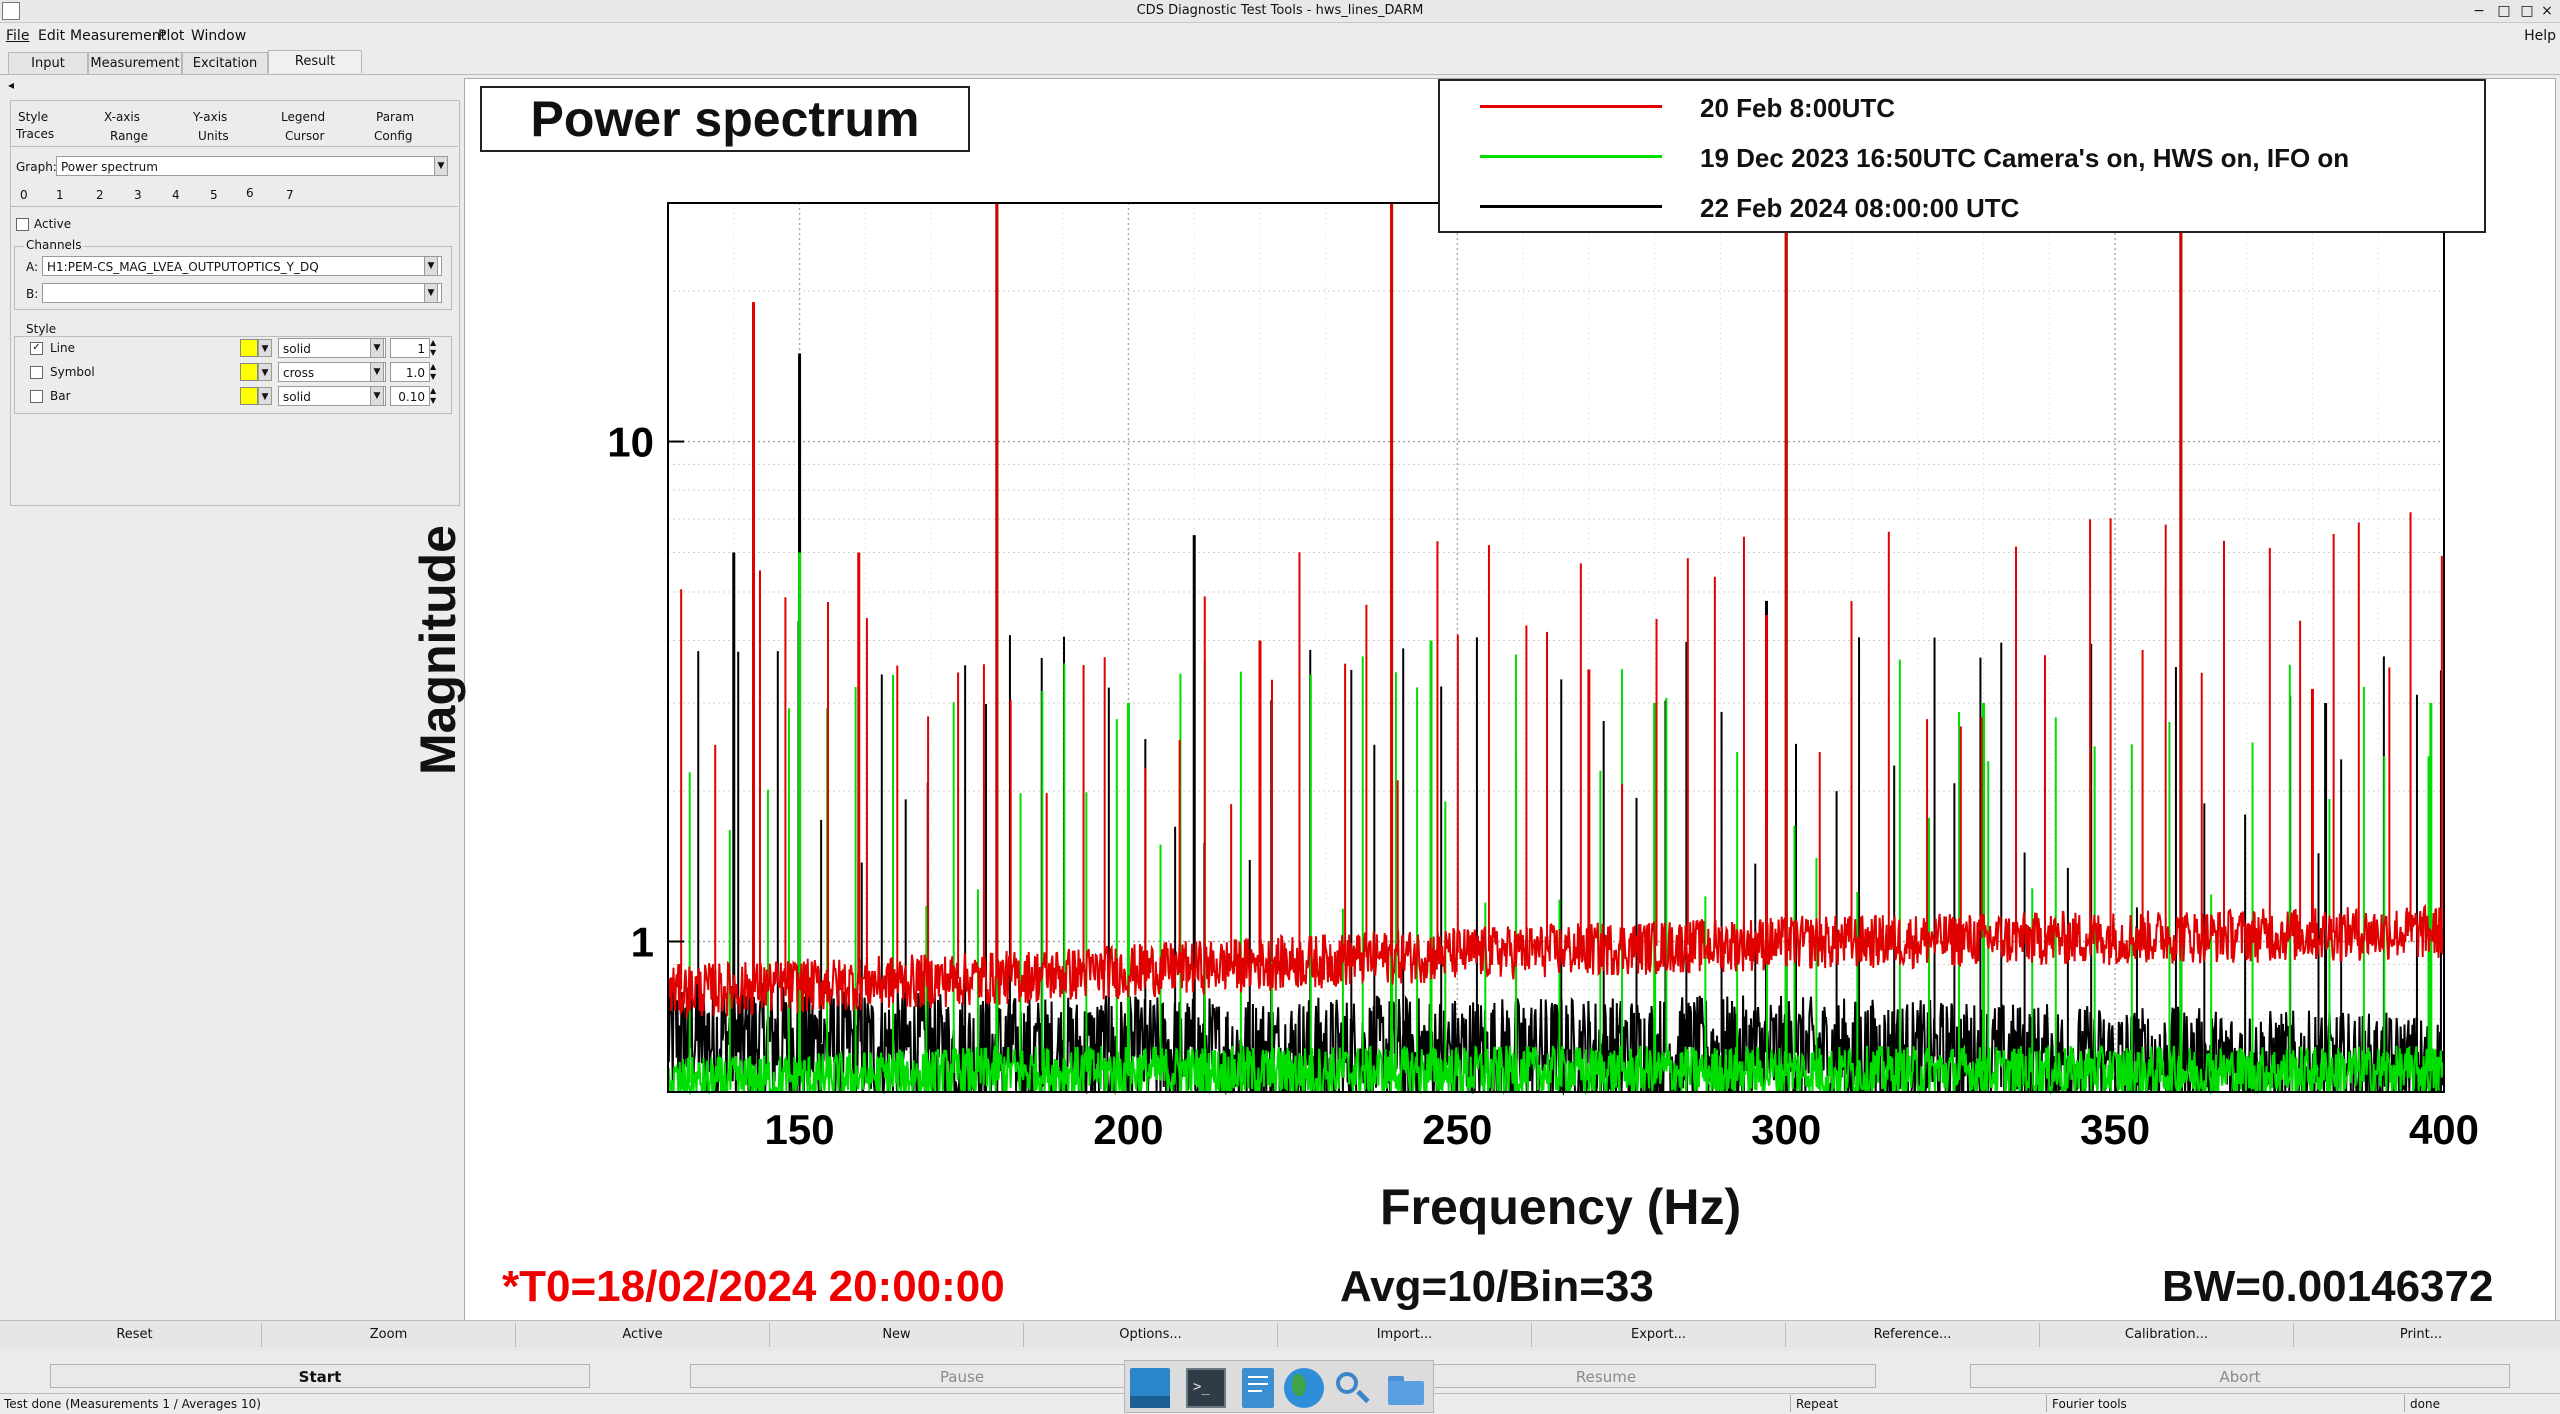 The width and height of the screenshot is (2560, 1414). What do you see at coordinates (48, 63) in the screenshot?
I see `tab-input: Input` at bounding box center [48, 63].